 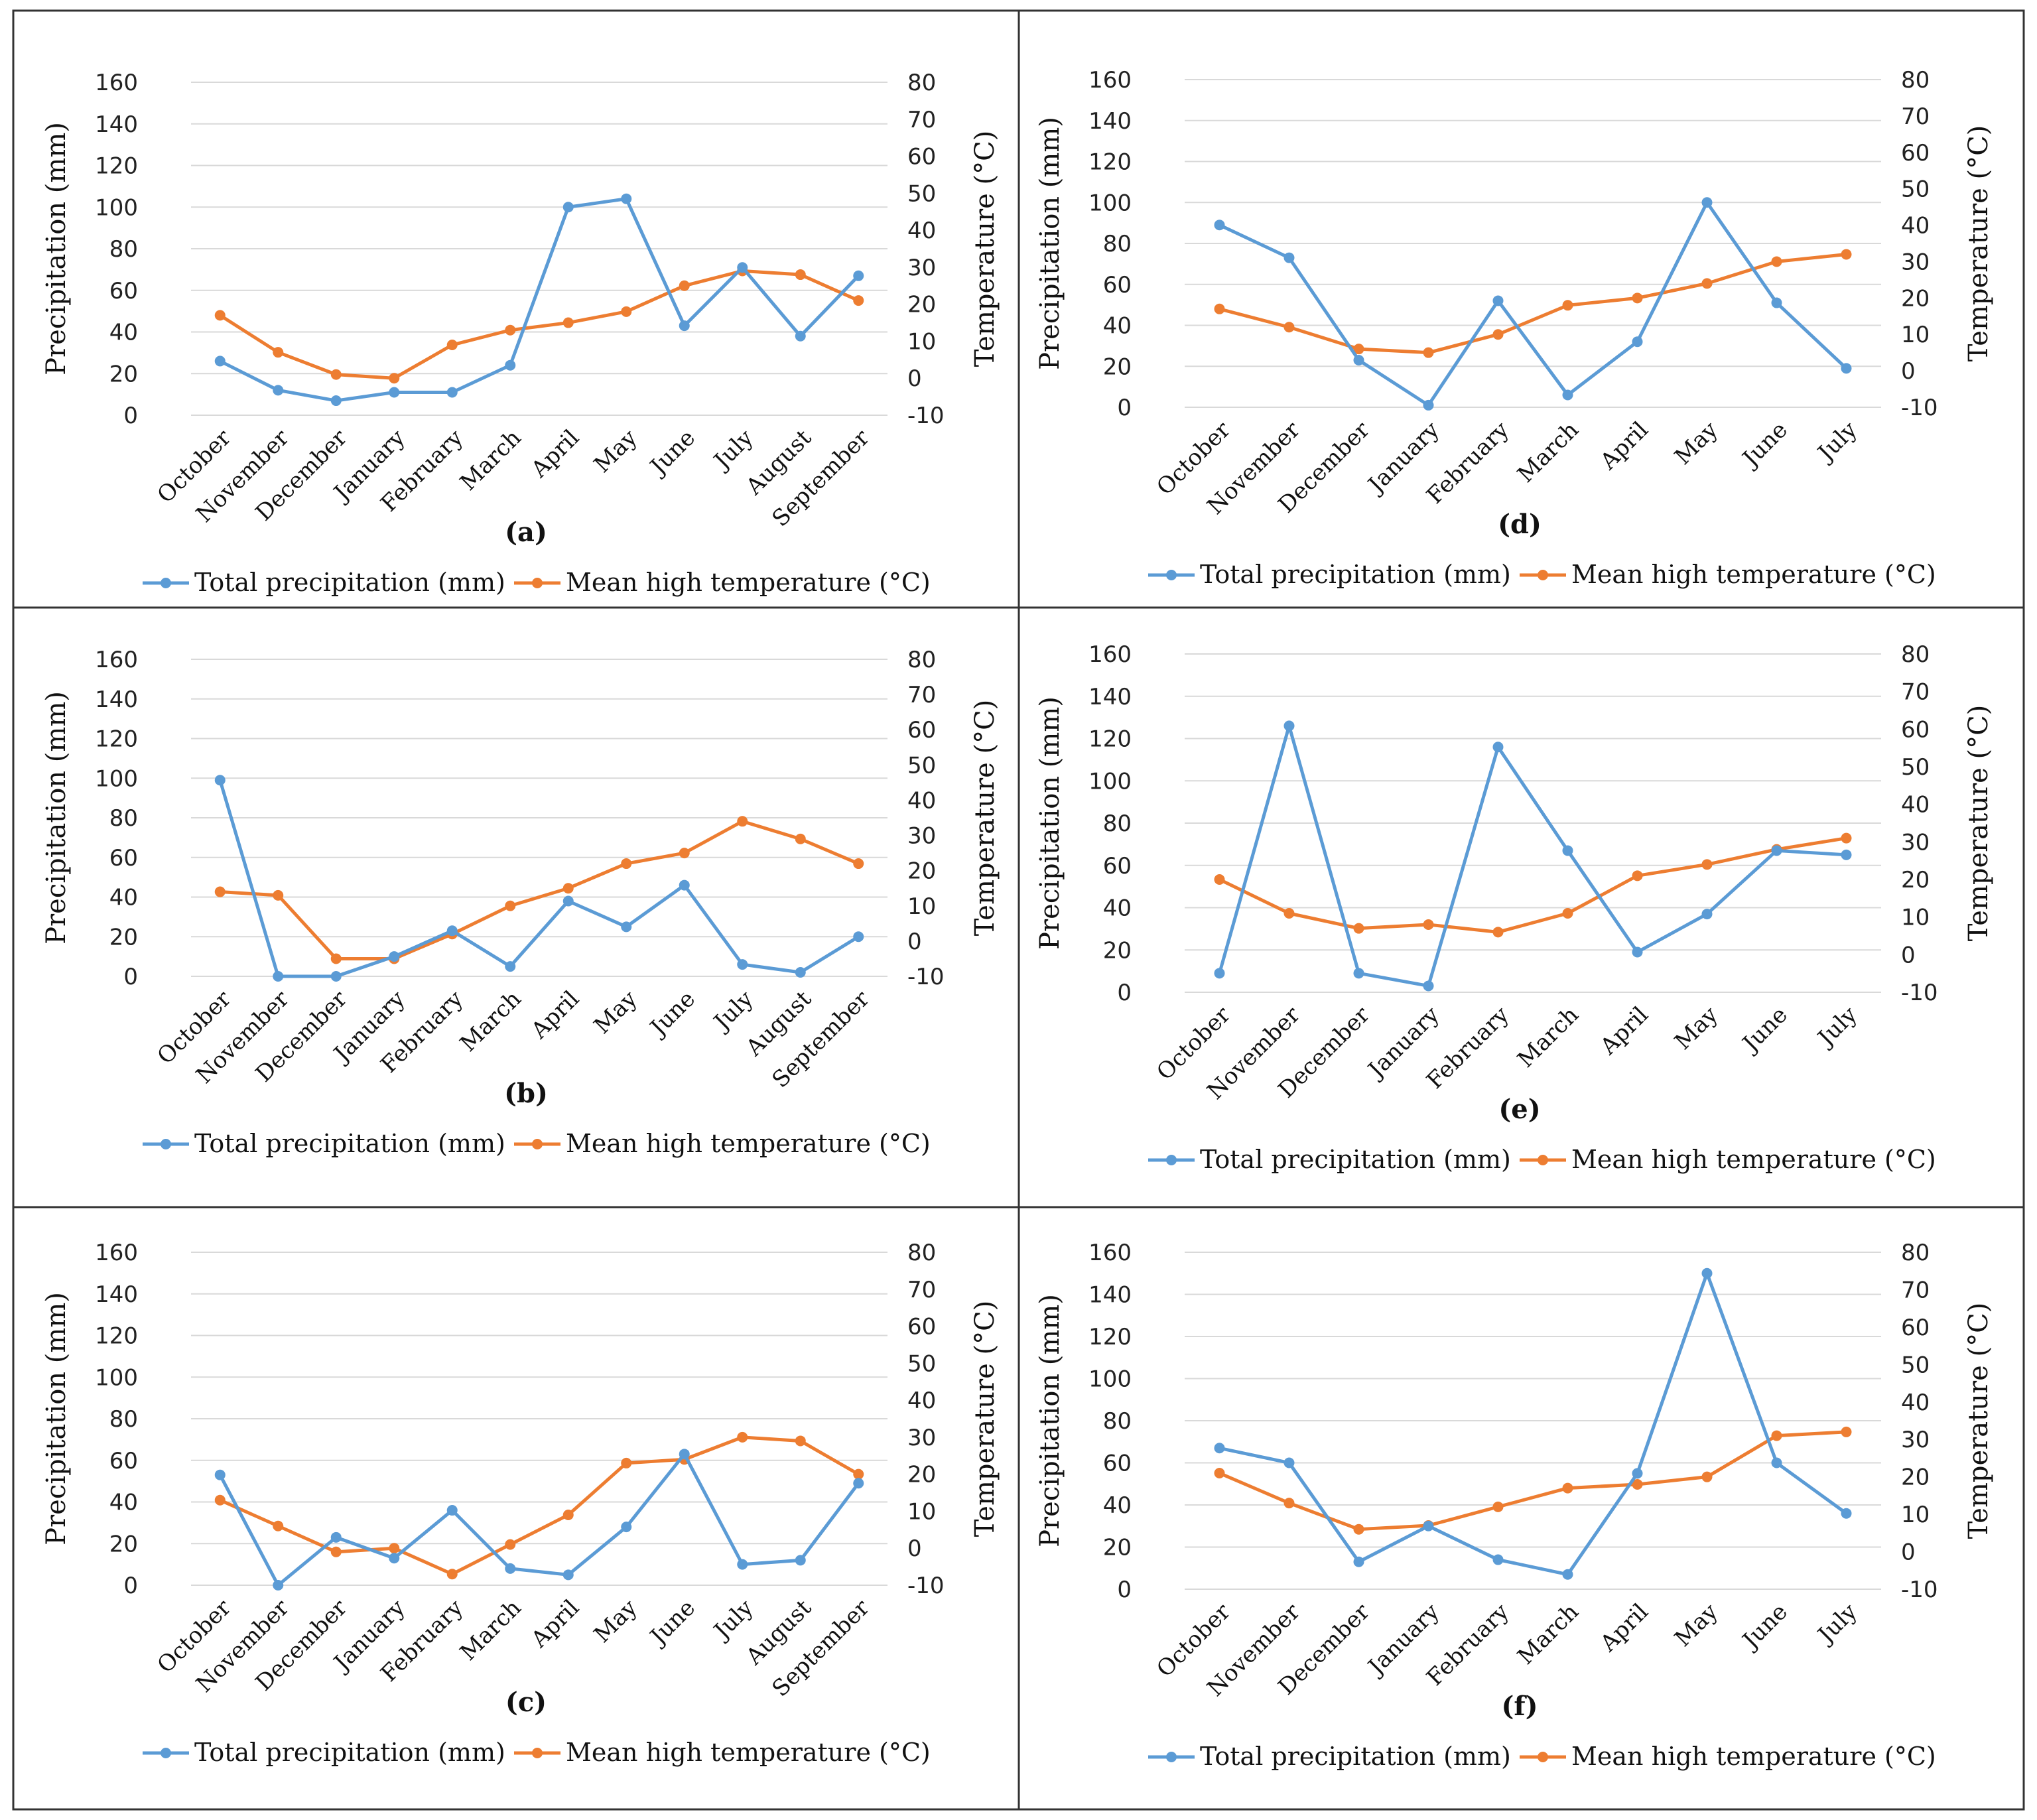 What do you see at coordinates (985, 1419) in the screenshot?
I see `right-axis-title: Temperature (°C)` at bounding box center [985, 1419].